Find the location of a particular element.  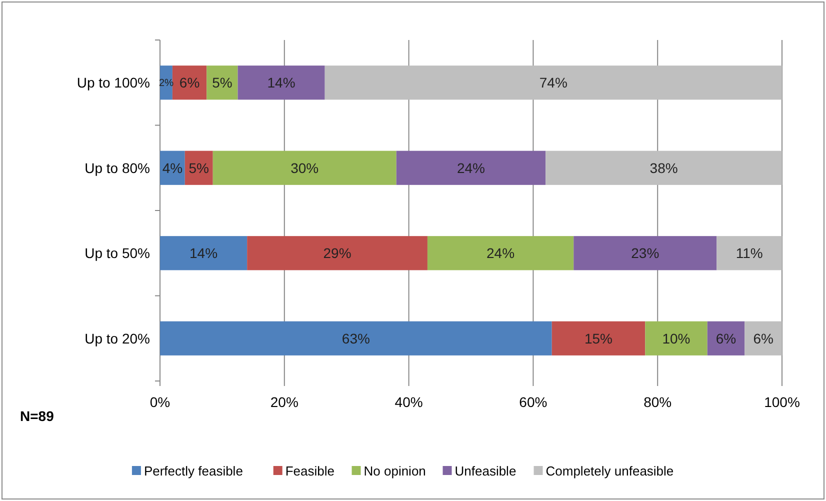

legend-label: Unfeasible is located at coordinates (485, 471).